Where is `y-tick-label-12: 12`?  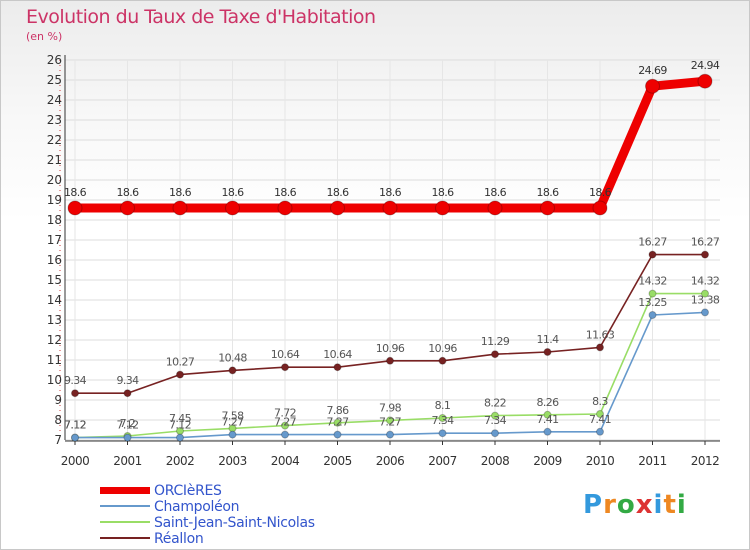 y-tick-label-12: 12 is located at coordinates (54, 340).